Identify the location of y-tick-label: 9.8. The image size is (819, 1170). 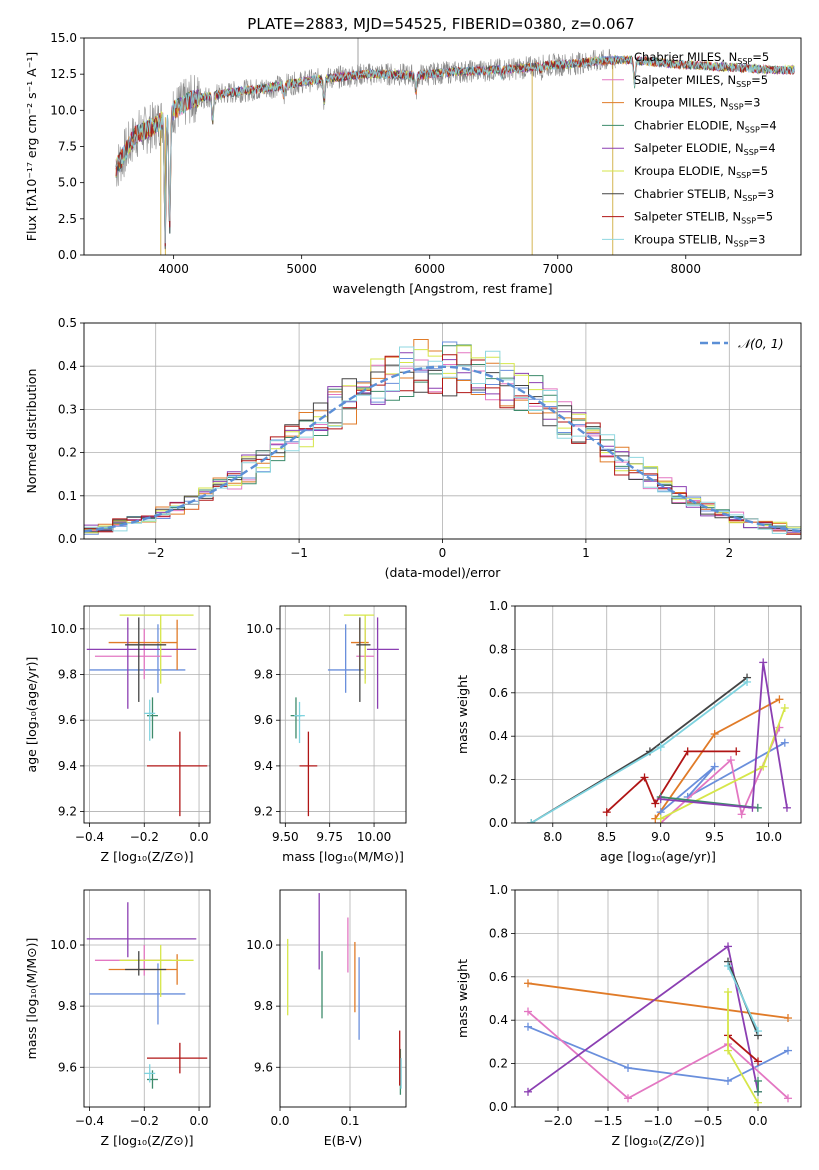
(67, 675).